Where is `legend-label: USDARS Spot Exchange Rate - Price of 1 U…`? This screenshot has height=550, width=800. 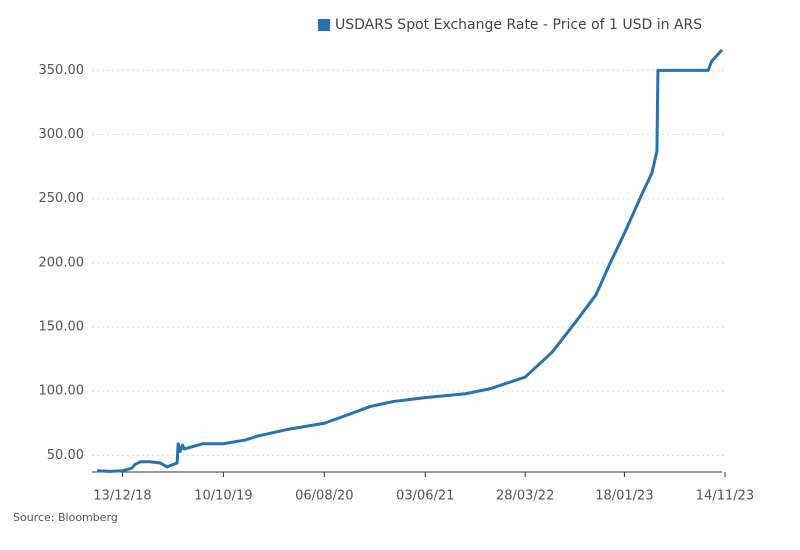
legend-label: USDARS Spot Exchange Rate - Price of 1 U… is located at coordinates (518, 25).